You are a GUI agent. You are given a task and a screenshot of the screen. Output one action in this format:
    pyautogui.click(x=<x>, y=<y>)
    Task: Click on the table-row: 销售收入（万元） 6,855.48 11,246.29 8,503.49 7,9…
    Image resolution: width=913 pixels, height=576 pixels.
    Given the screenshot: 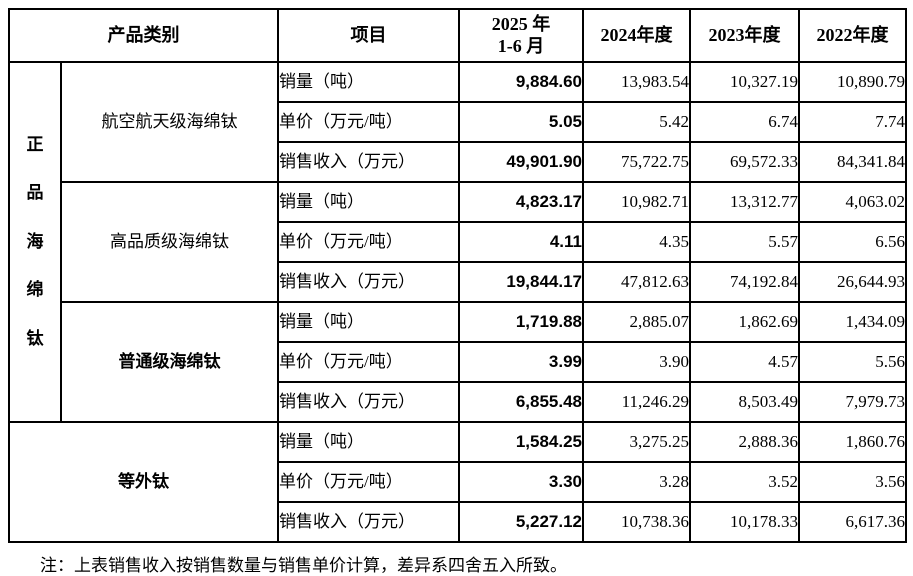 What is the action you would take?
    pyautogui.click(x=458, y=402)
    